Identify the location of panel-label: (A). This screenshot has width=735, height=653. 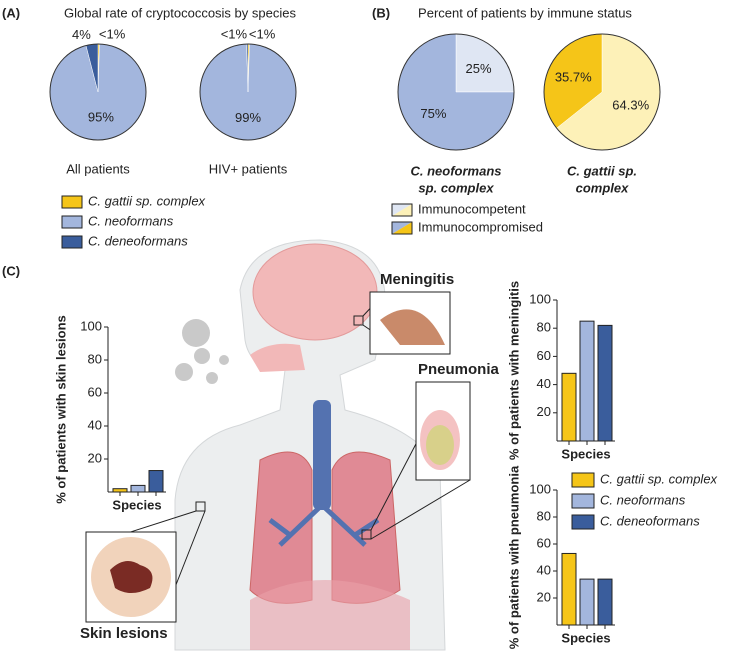
(11, 12).